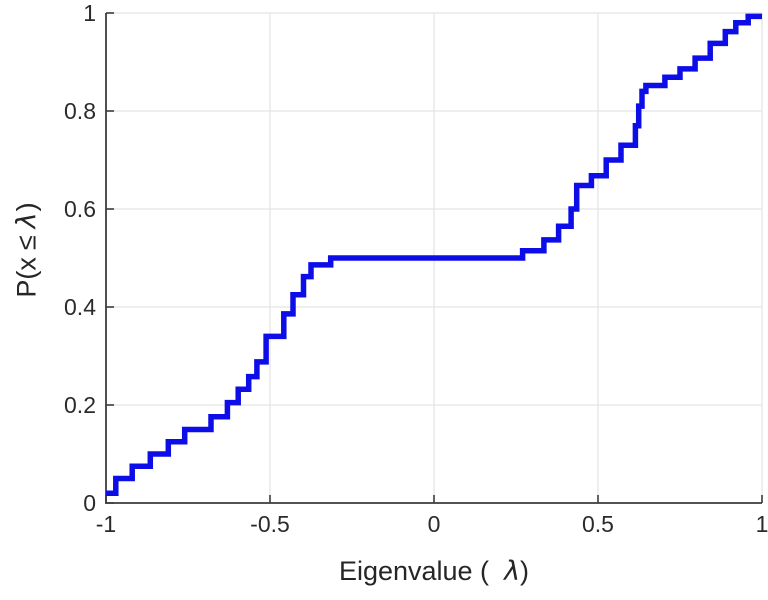  I want to click on y-tick-label: 0.6, so click(80, 209).